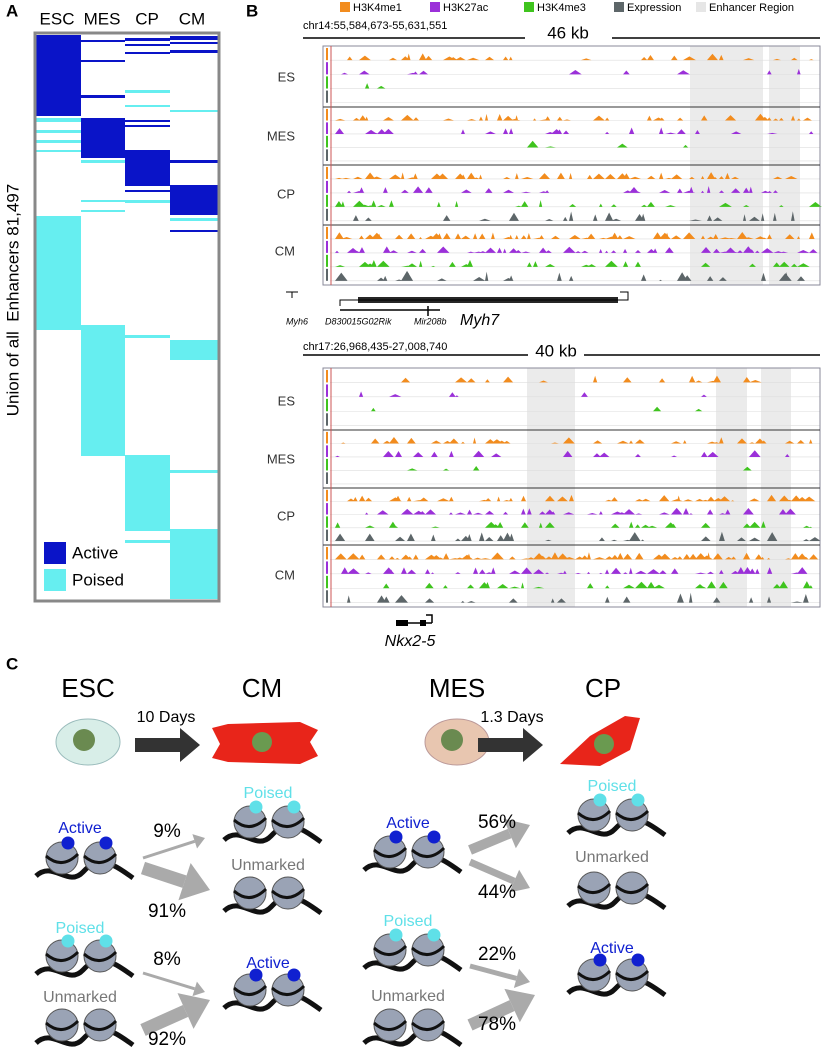  Describe the element at coordinates (98, 579) in the screenshot. I see `legend-label: Poised` at that location.